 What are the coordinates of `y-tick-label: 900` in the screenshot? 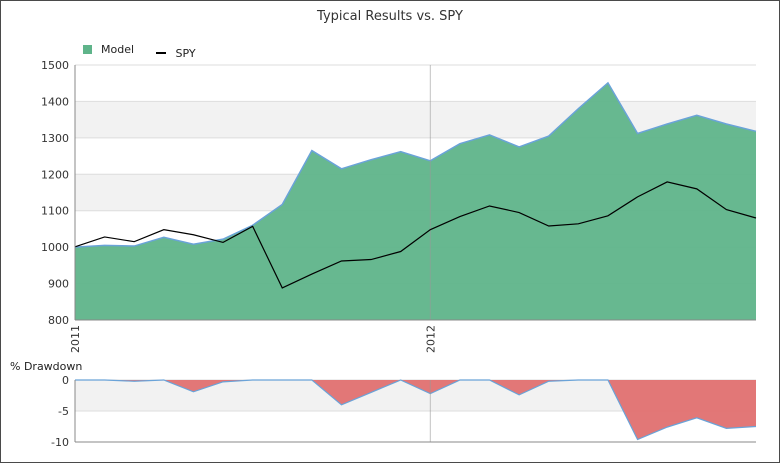 It's located at (58, 284).